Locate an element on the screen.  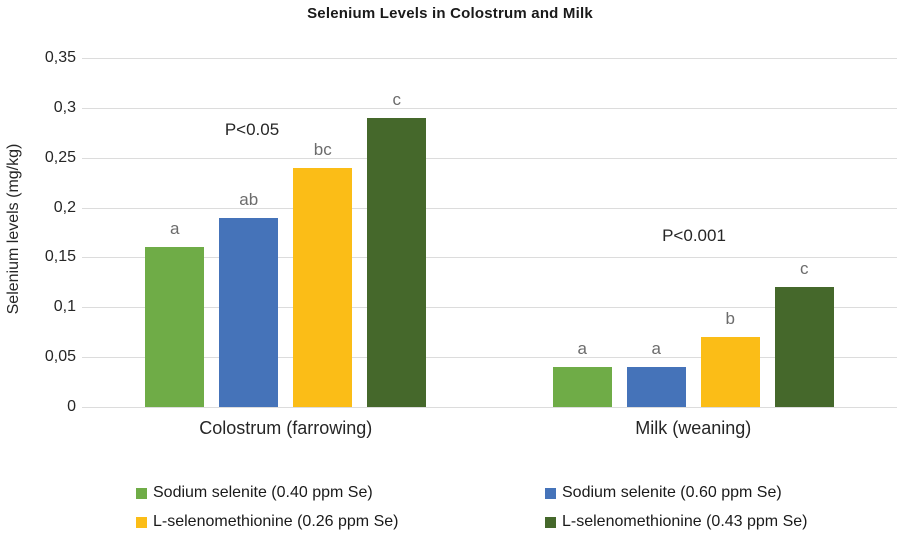
y-tick-label: 0 is located at coordinates (71, 406).